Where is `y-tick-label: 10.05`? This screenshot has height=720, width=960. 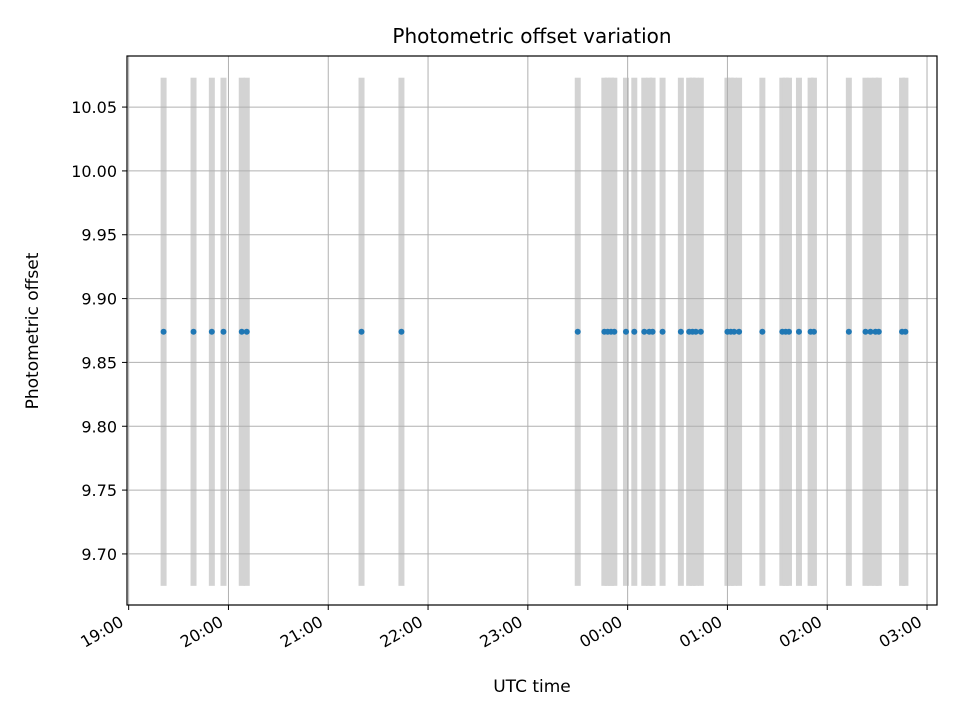 y-tick-label: 10.05 is located at coordinates (94, 107).